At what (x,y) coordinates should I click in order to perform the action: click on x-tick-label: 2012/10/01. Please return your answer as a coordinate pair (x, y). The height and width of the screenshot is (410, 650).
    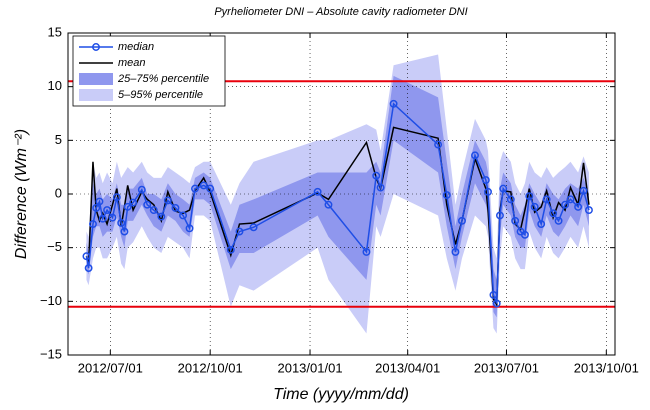
    Looking at the image, I should click on (210, 367).